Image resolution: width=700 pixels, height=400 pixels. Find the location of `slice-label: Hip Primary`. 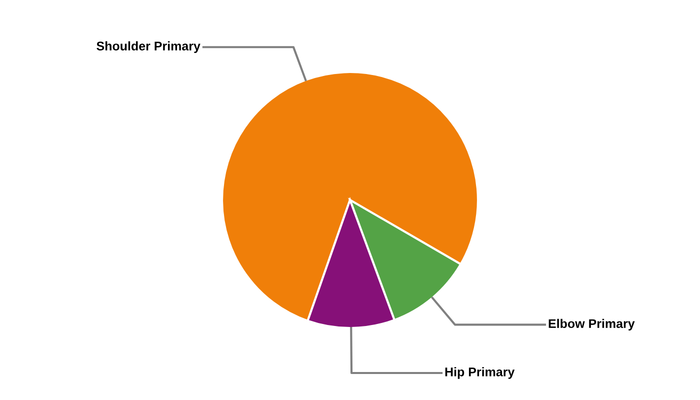

slice-label: Hip Primary is located at coordinates (480, 373).